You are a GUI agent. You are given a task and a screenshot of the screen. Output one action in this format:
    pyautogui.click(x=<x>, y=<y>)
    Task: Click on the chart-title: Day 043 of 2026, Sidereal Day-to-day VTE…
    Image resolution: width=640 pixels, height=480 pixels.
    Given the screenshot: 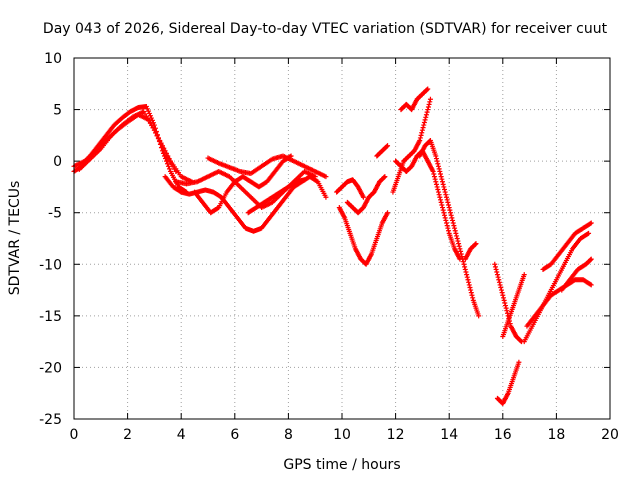 What is the action you would take?
    pyautogui.click(x=325, y=29)
    